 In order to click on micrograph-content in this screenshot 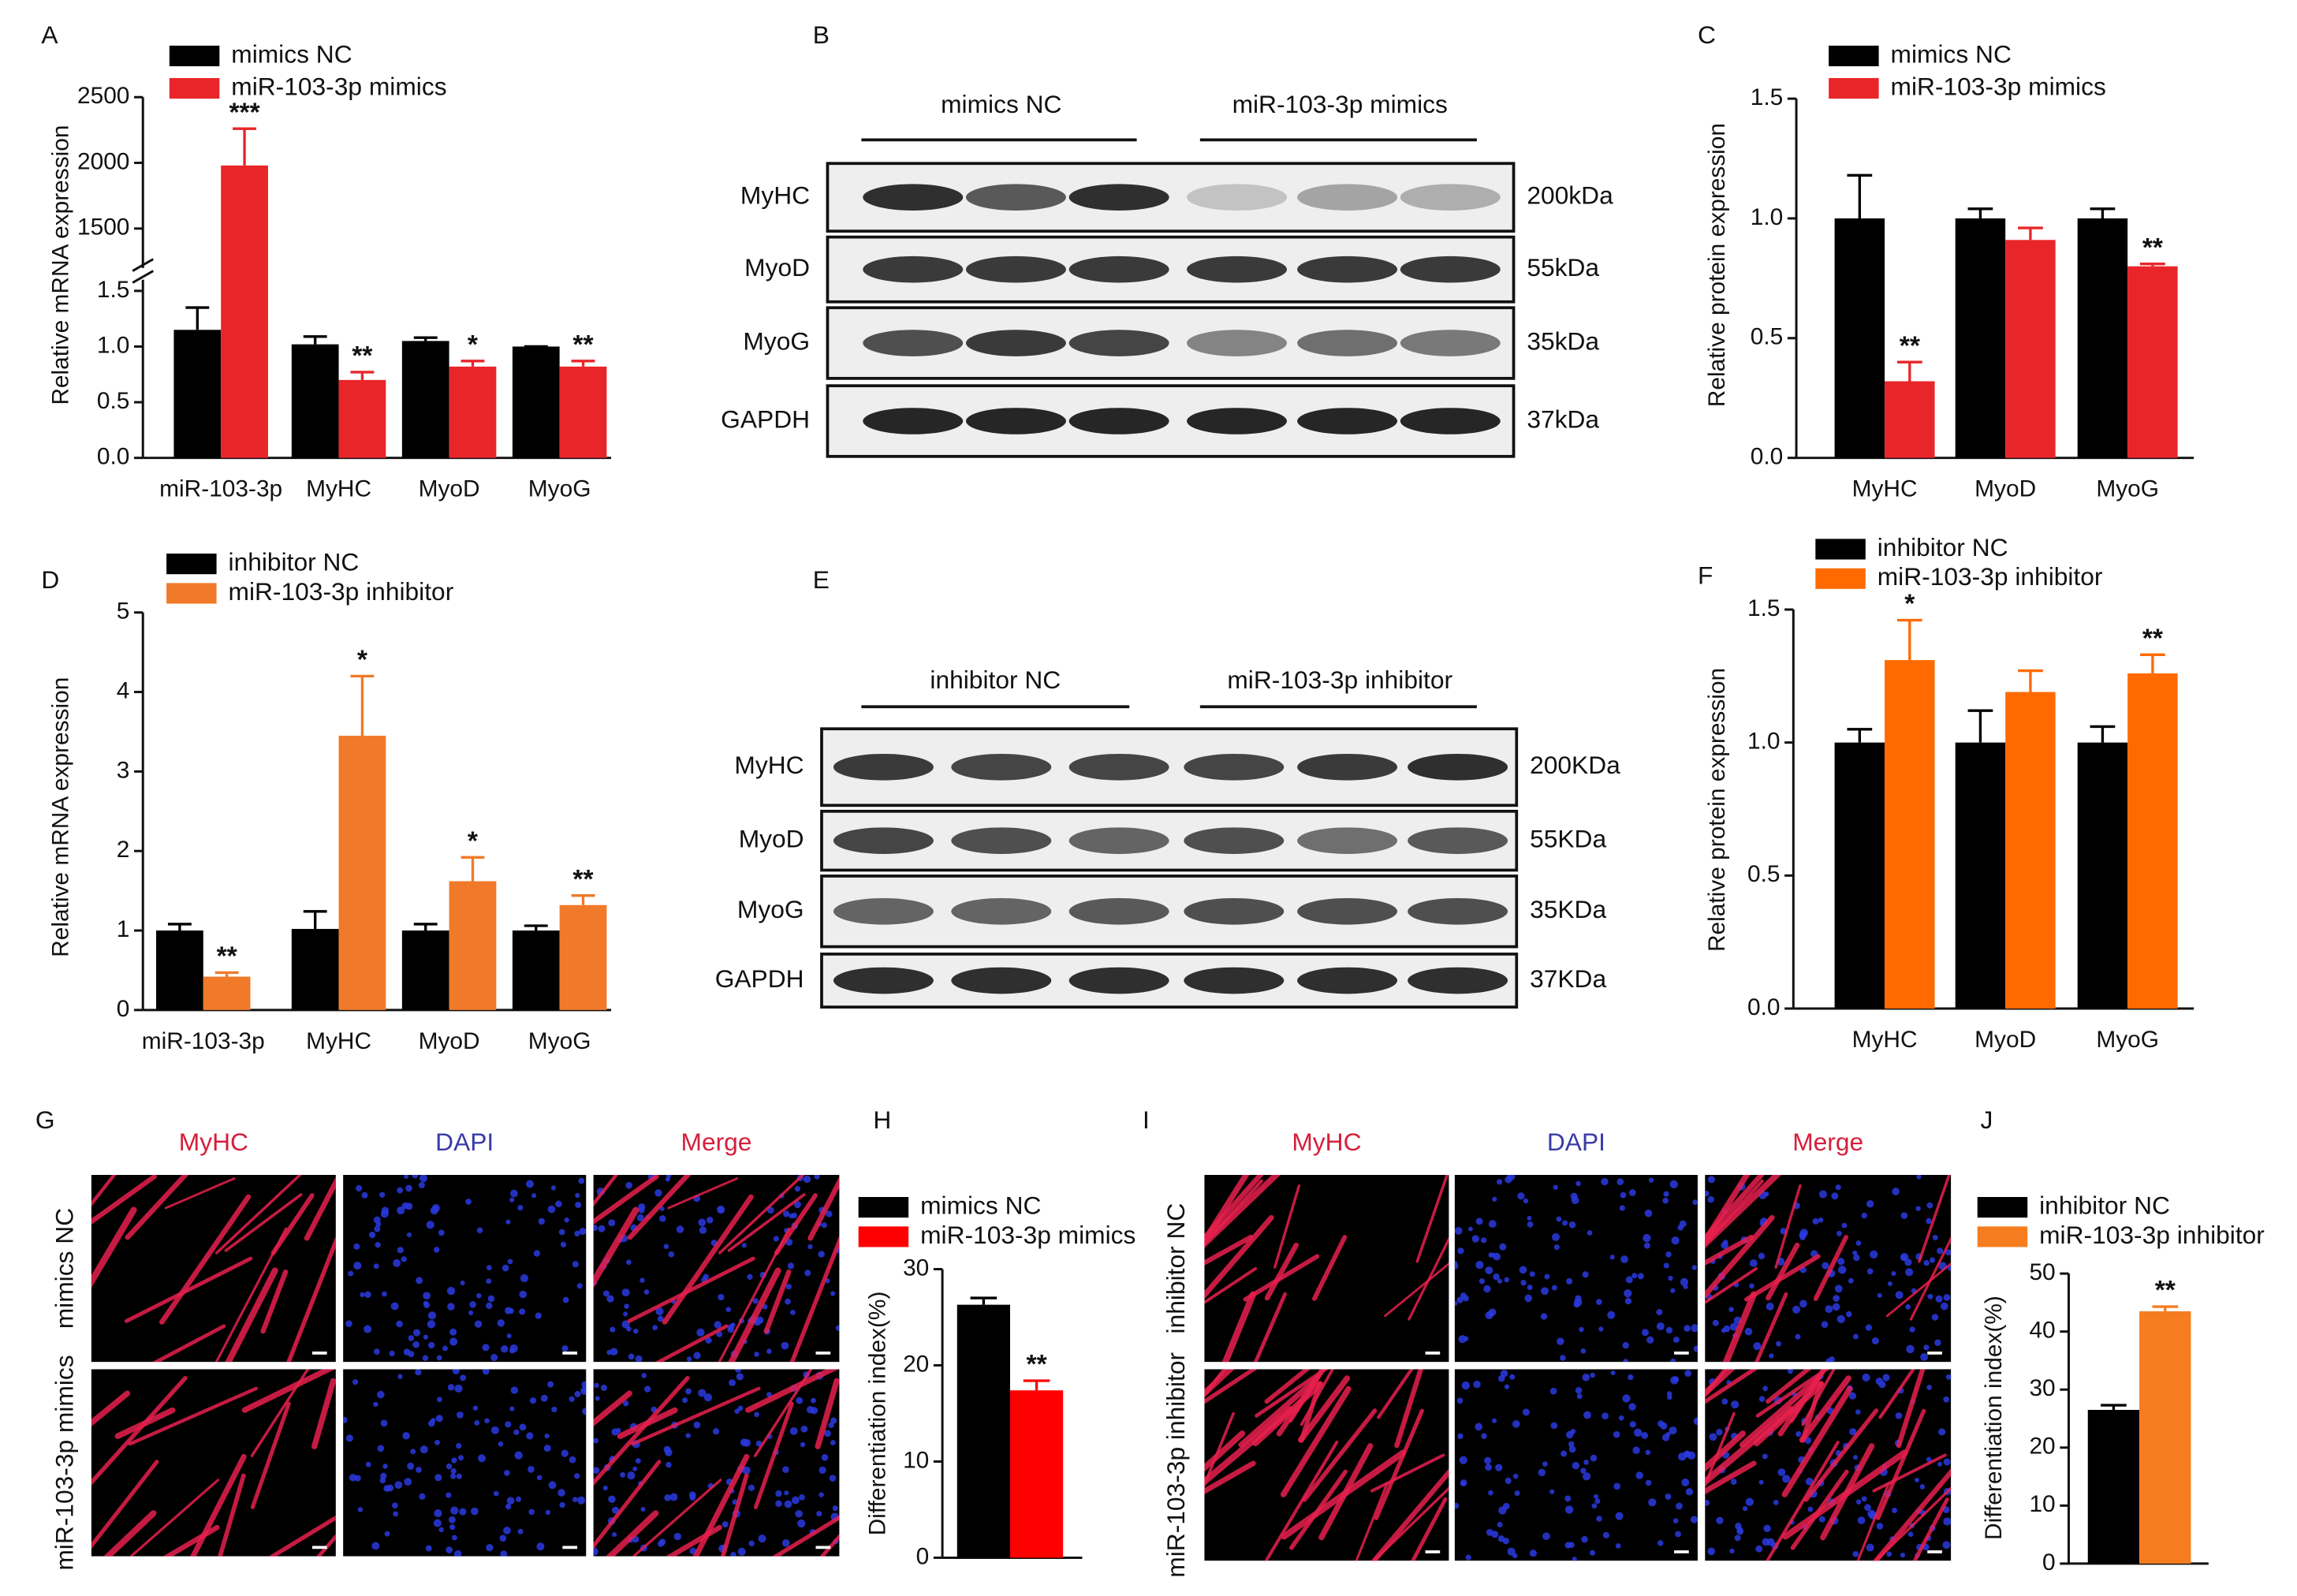, I will do `click(716, 1463)`.